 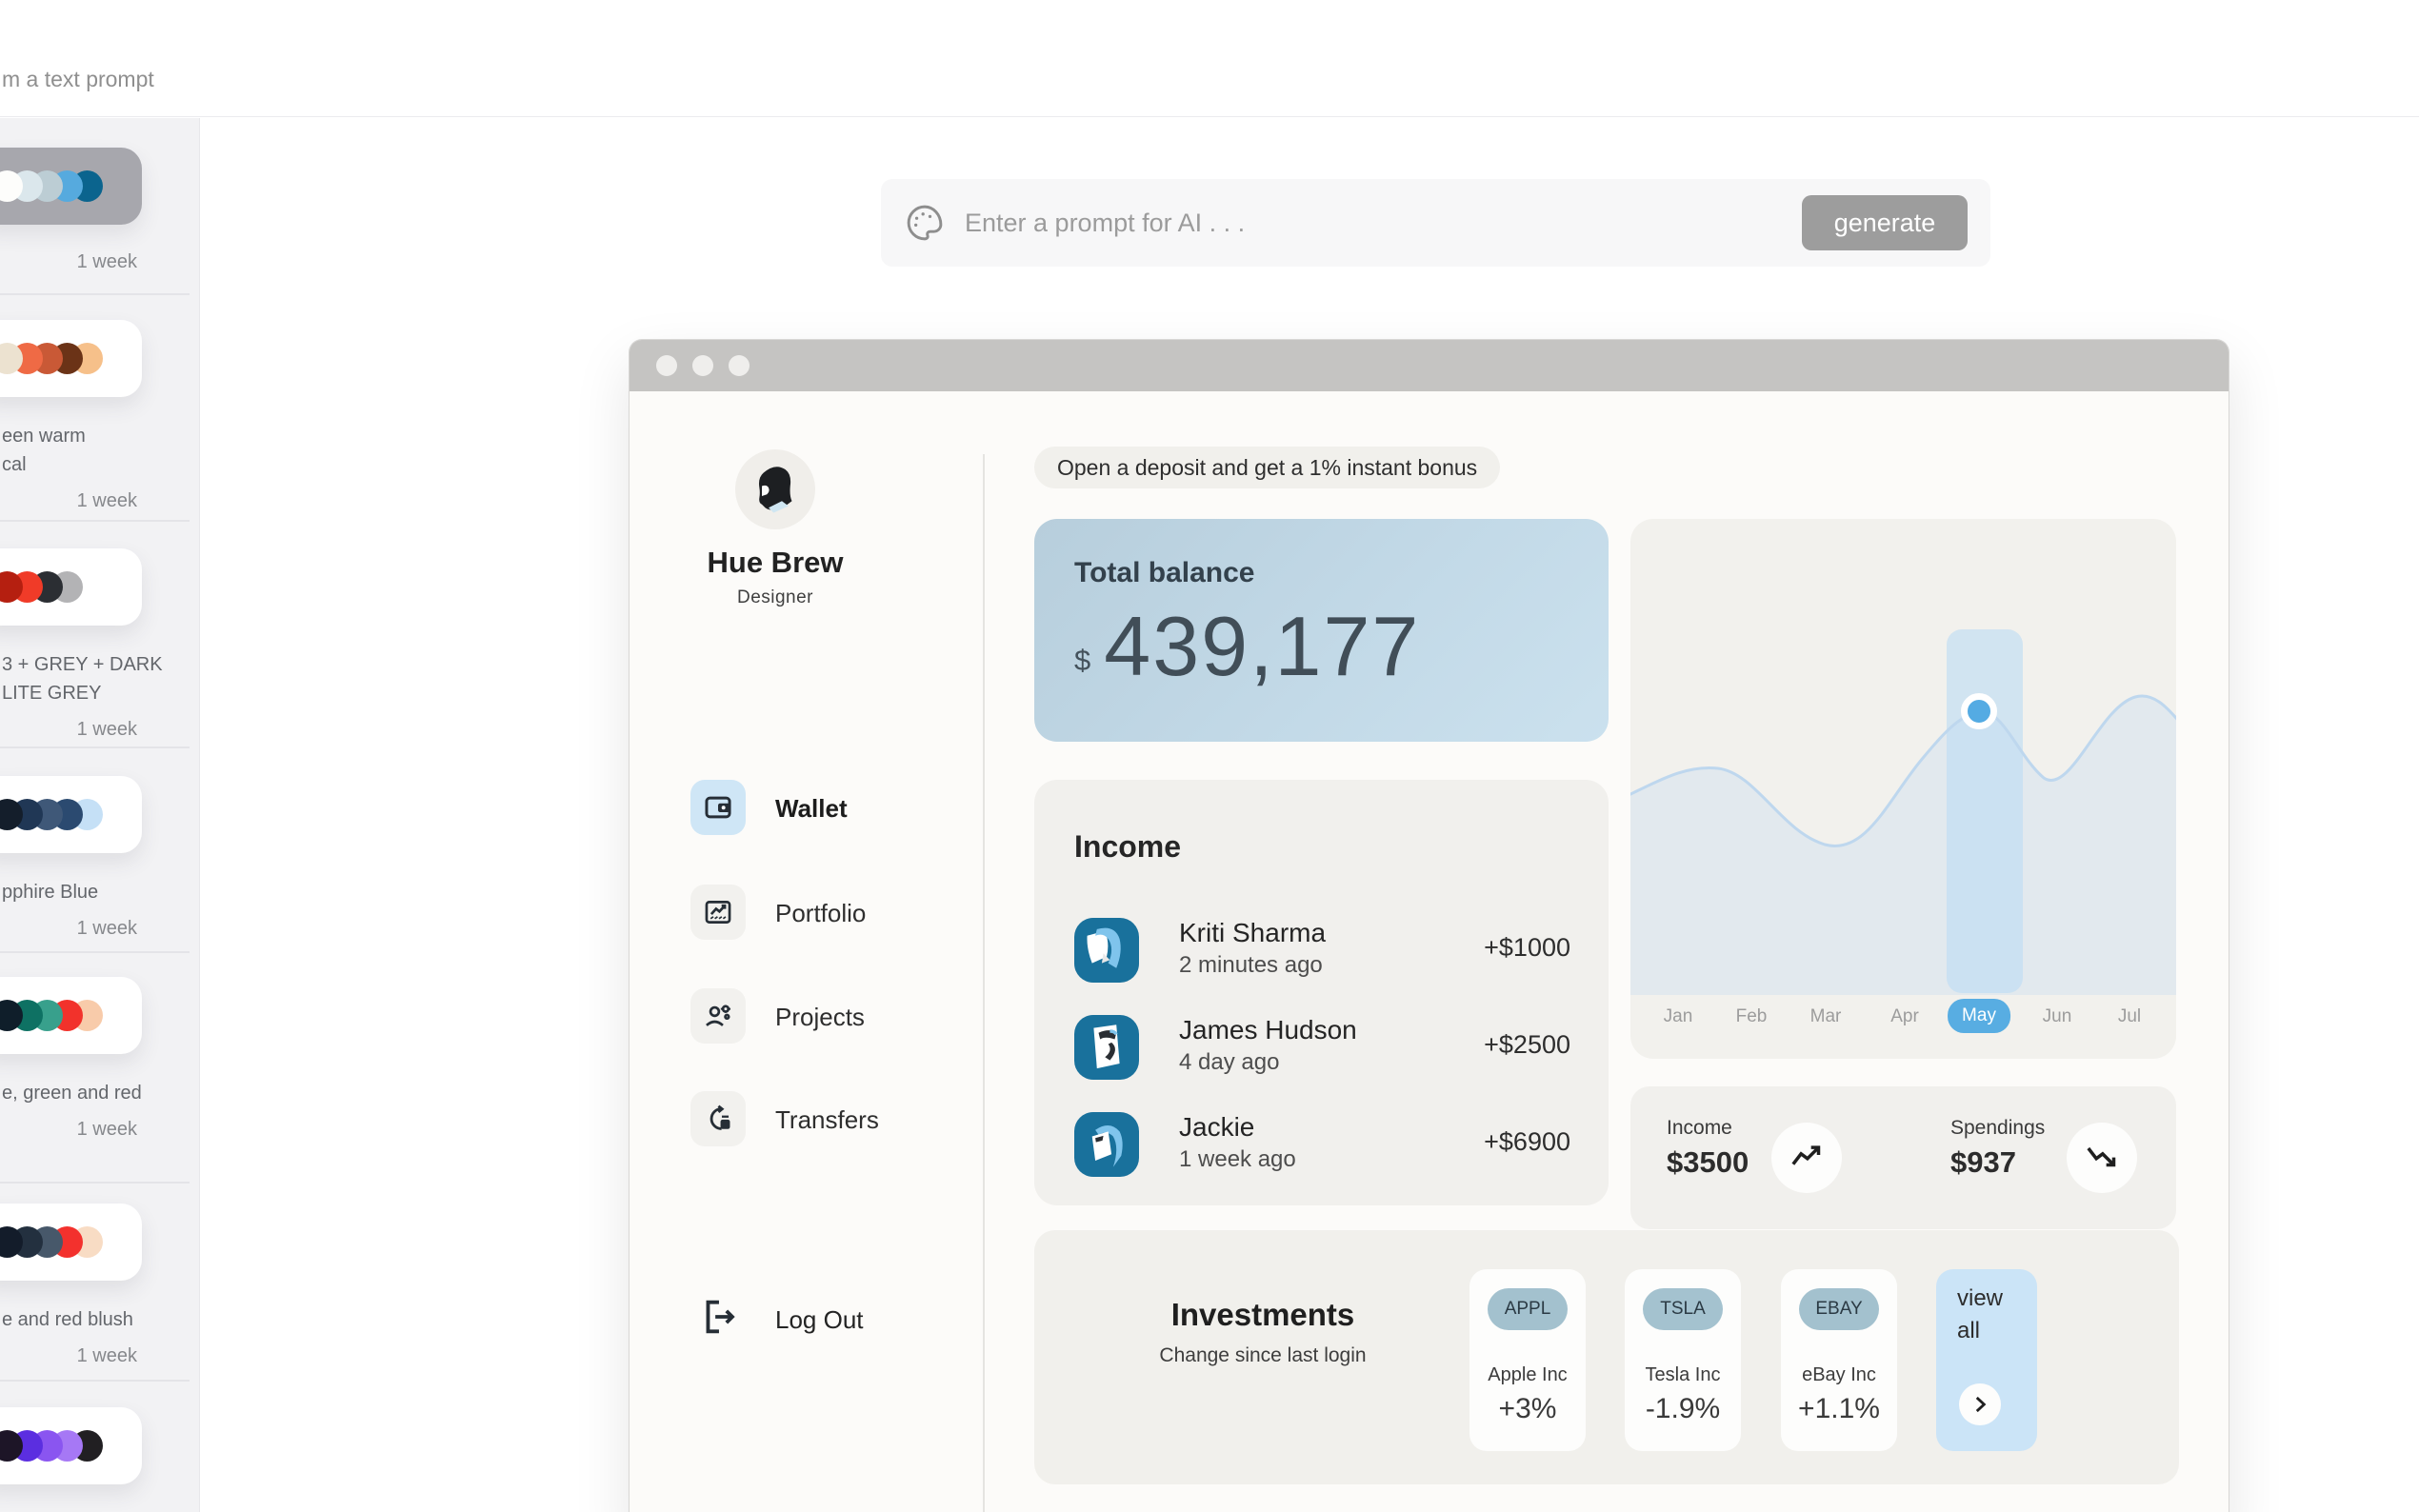 What do you see at coordinates (1998, 1128) in the screenshot?
I see `spendings-stat-label: Spendings` at bounding box center [1998, 1128].